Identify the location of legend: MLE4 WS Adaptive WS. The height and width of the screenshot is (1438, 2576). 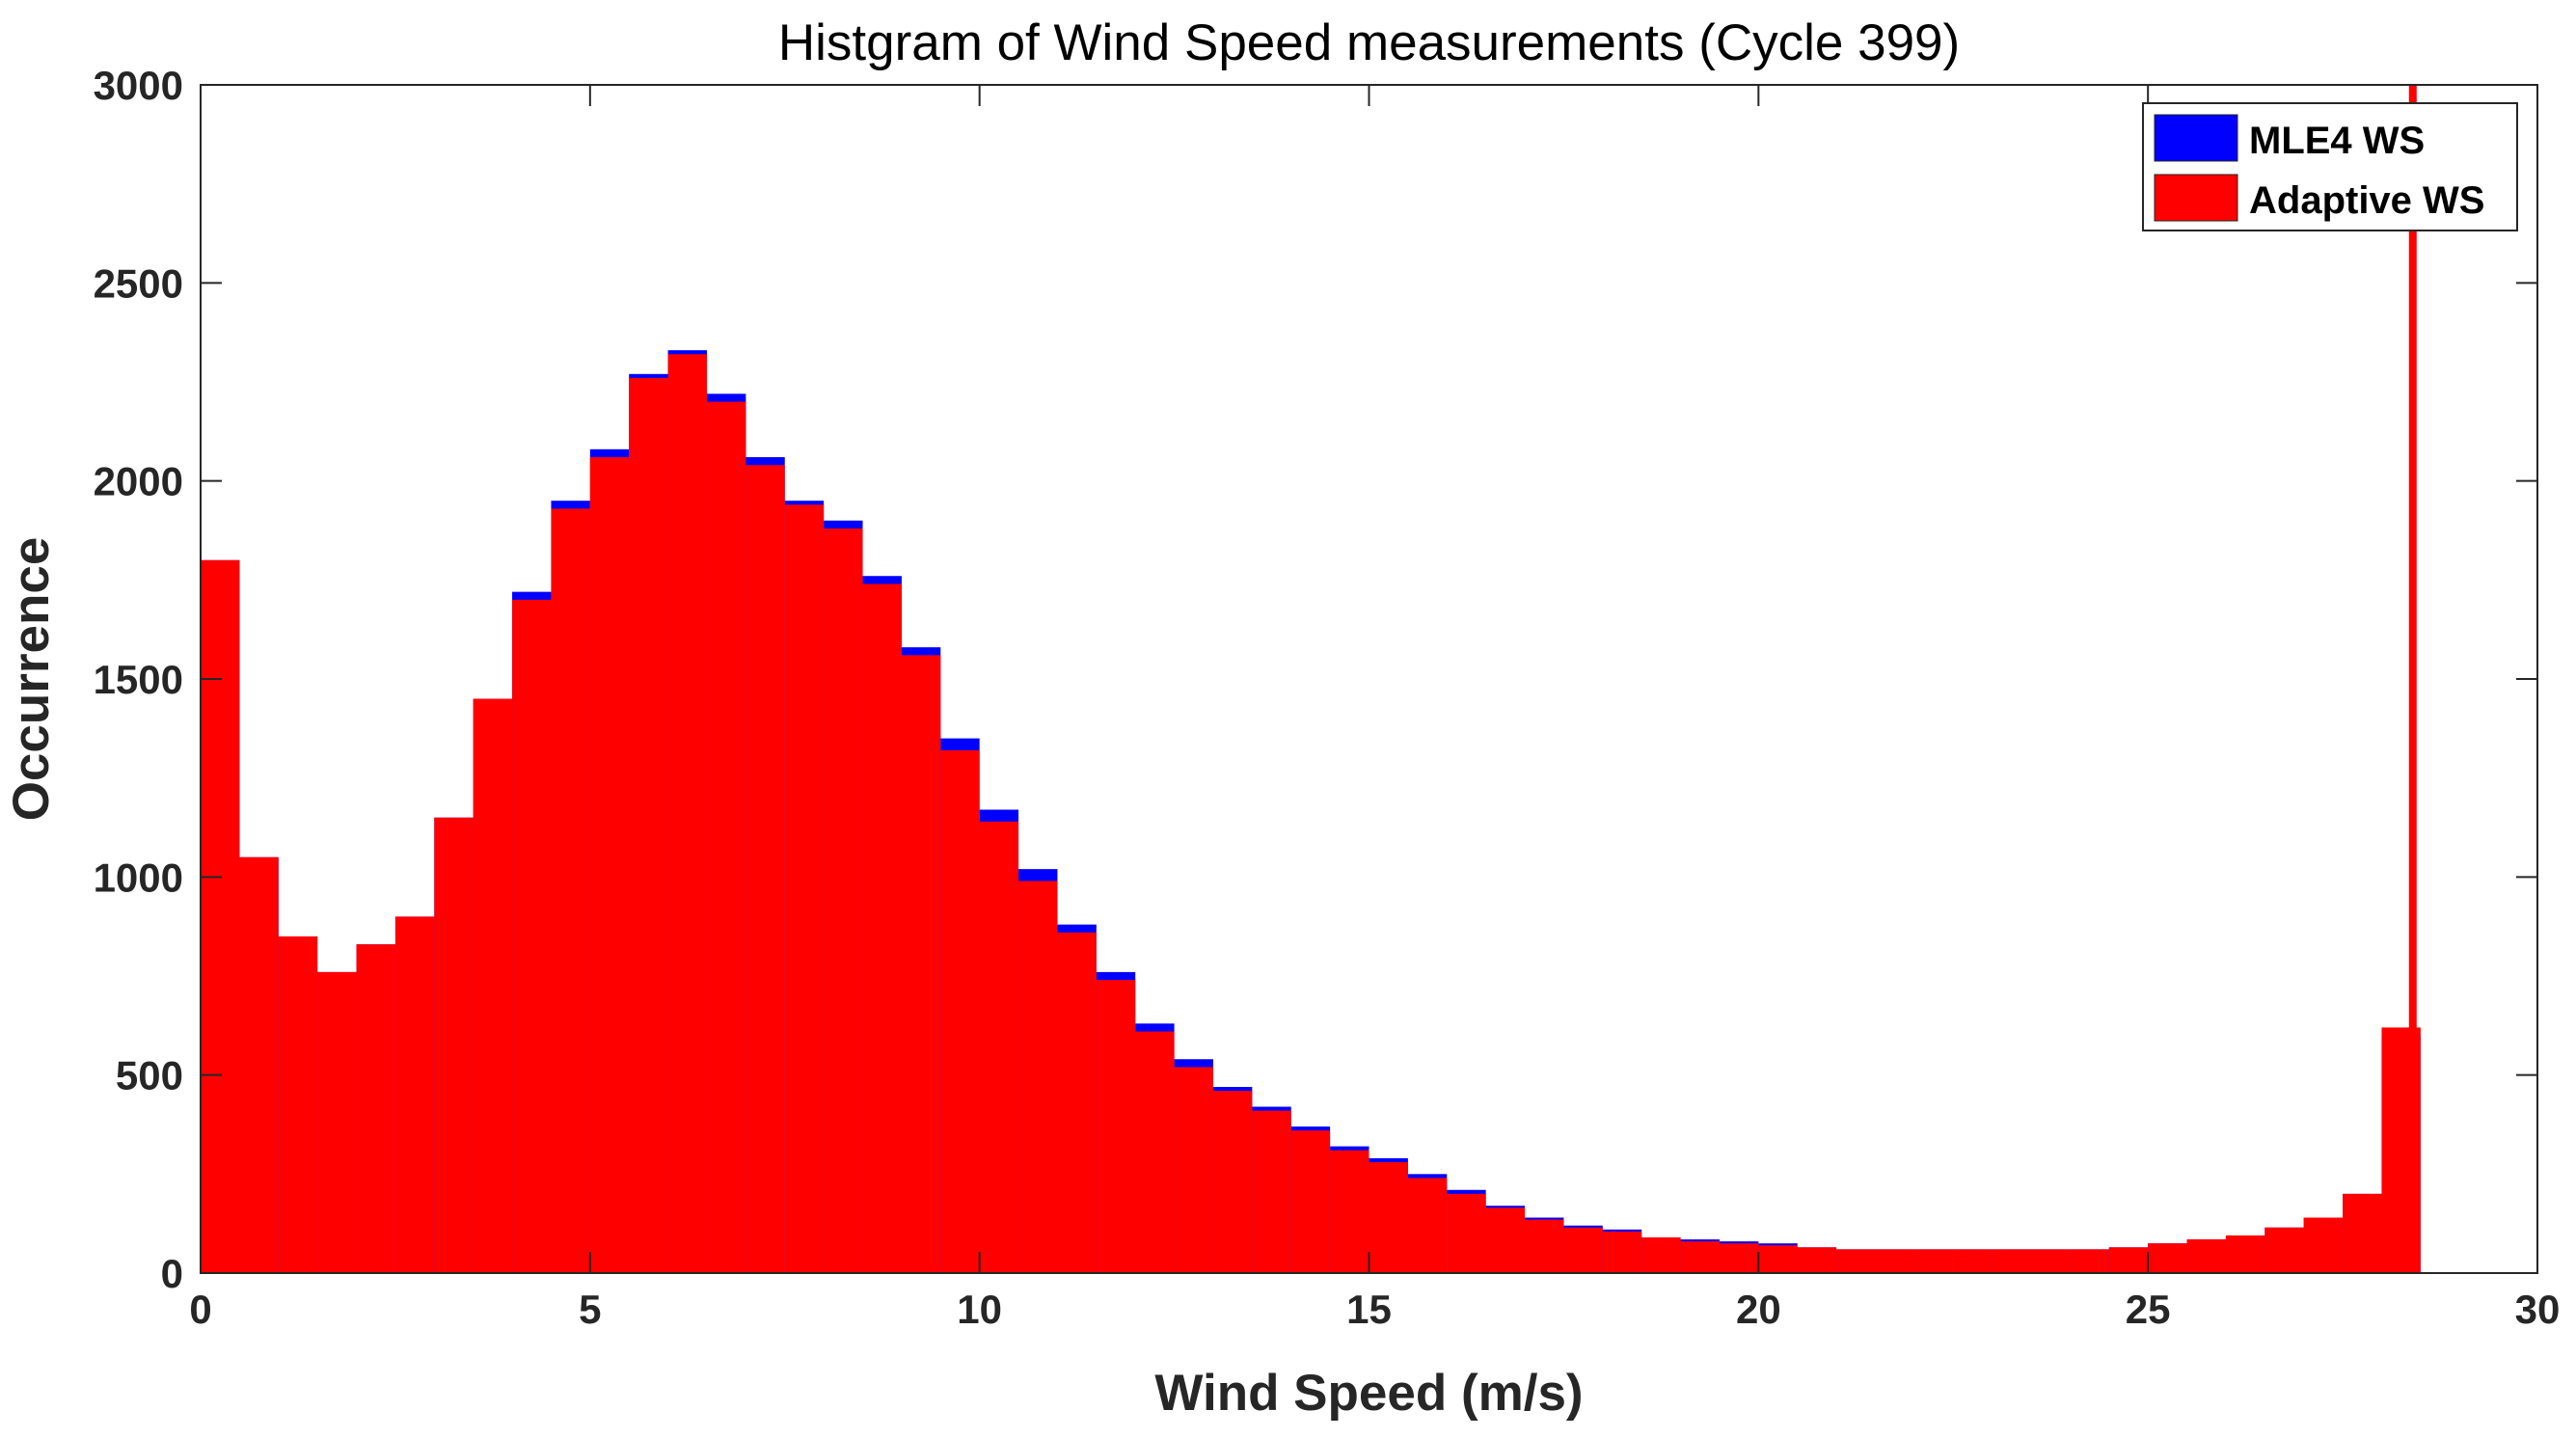
(2330, 166).